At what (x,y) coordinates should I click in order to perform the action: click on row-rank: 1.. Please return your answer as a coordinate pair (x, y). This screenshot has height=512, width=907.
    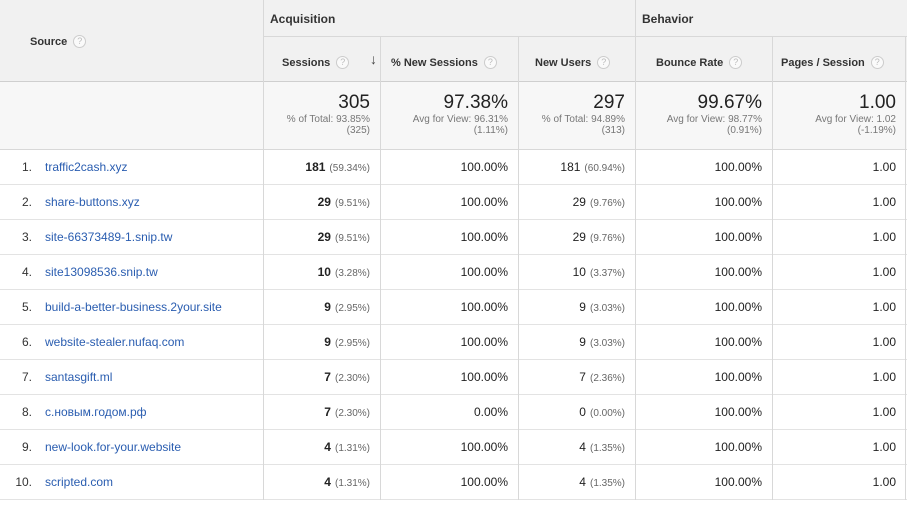
    Looking at the image, I should click on (26, 167).